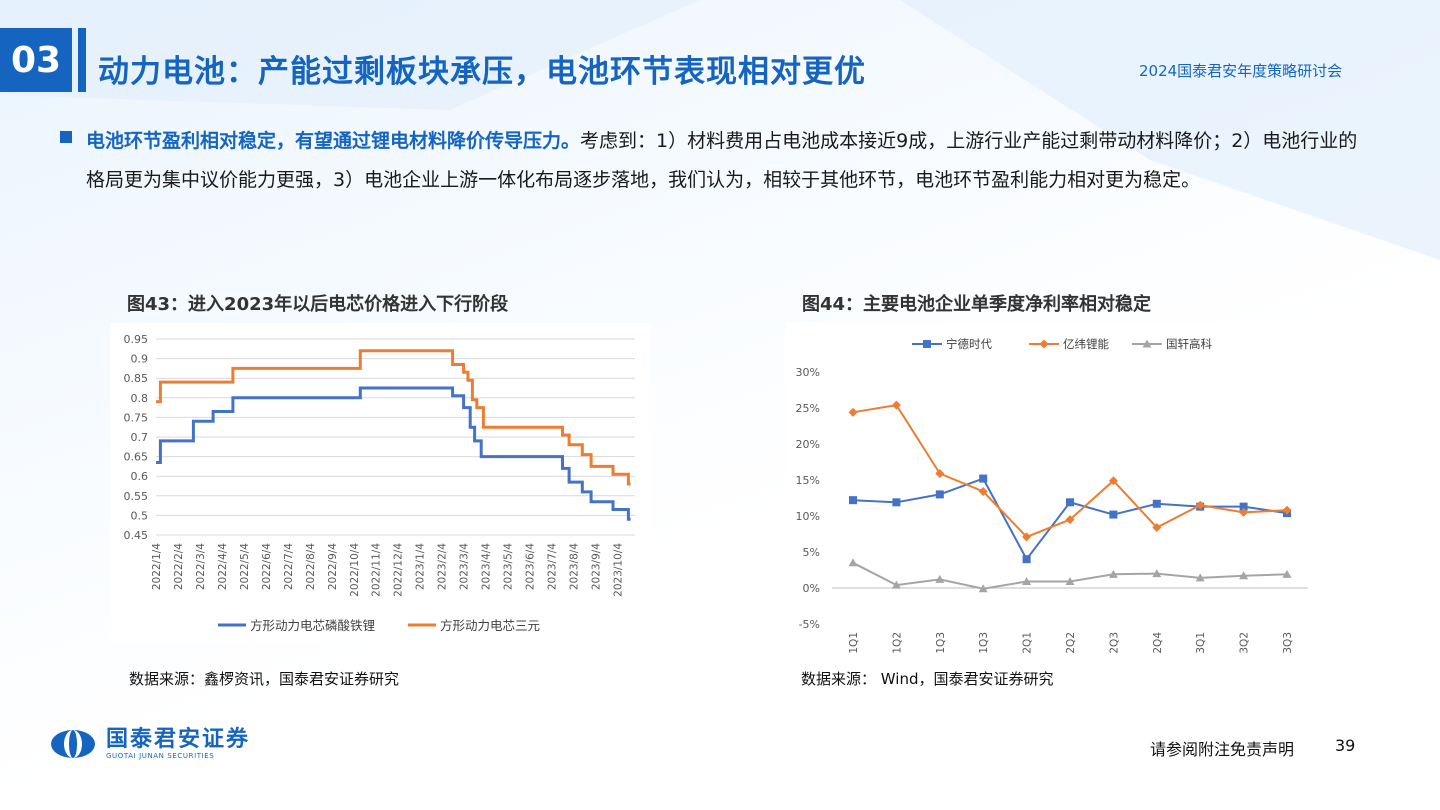 The width and height of the screenshot is (1440, 810). Describe the element at coordinates (897, 642) in the screenshot. I see `chart2-xtick-label: 2021Q2` at that location.